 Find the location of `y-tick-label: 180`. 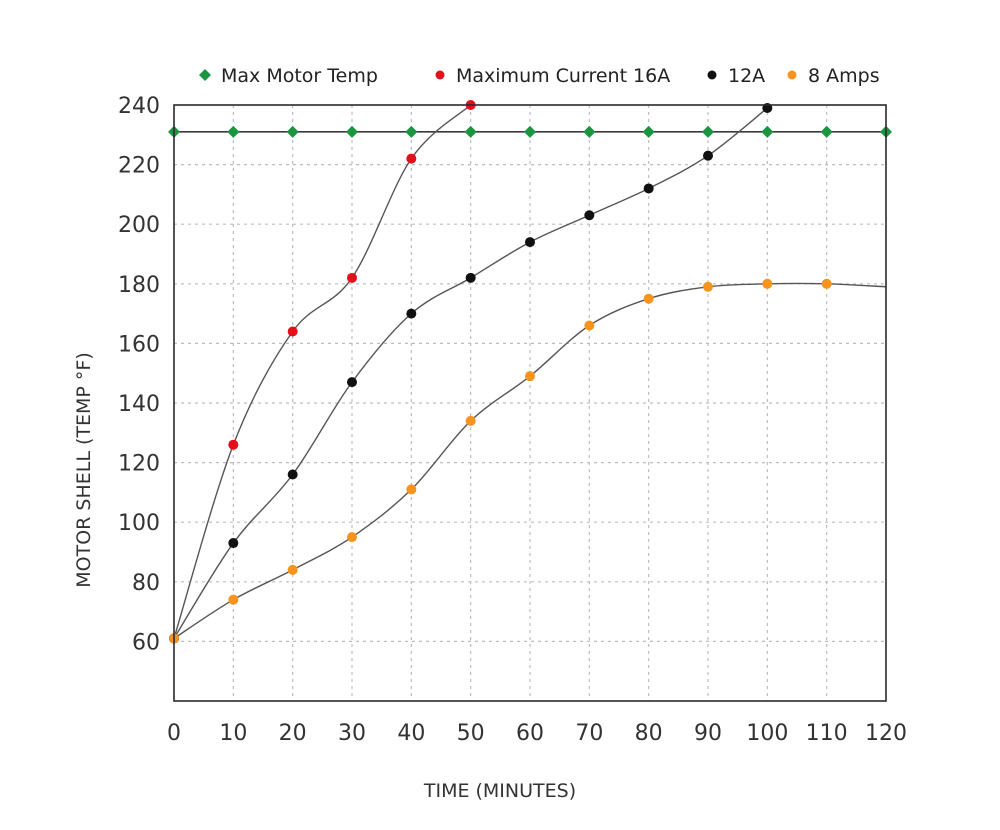

y-tick-label: 180 is located at coordinates (139, 285).